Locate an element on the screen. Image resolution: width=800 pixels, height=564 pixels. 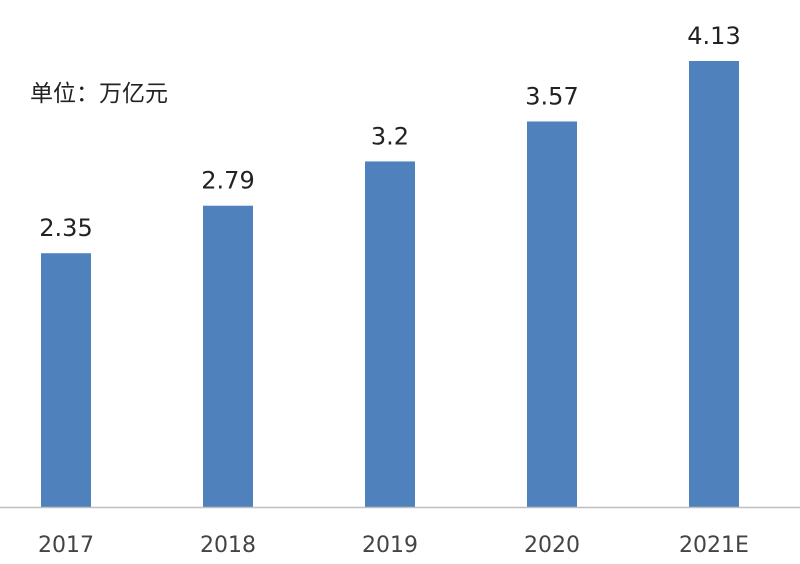
bar-2021E is located at coordinates (714, 284).